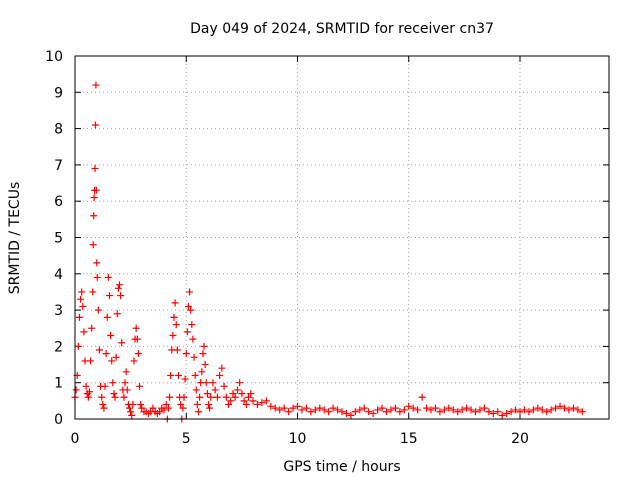 This screenshot has height=480, width=640. What do you see at coordinates (186, 439) in the screenshot?
I see `x-tick-label: 5` at bounding box center [186, 439].